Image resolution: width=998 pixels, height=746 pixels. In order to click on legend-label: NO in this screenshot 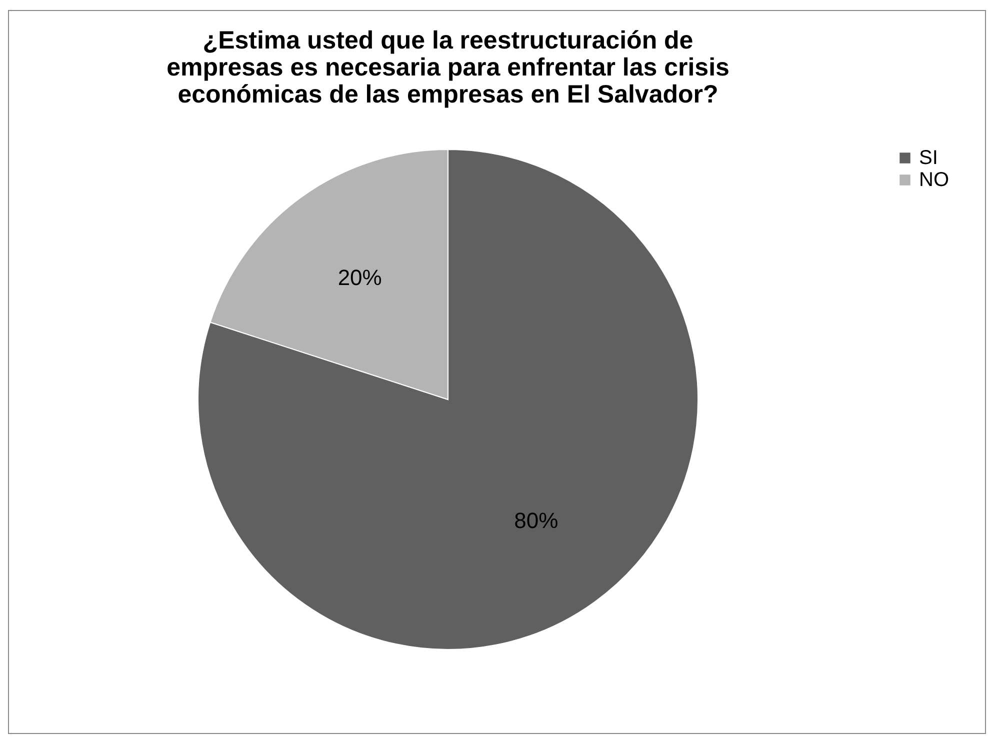, I will do `click(934, 180)`.